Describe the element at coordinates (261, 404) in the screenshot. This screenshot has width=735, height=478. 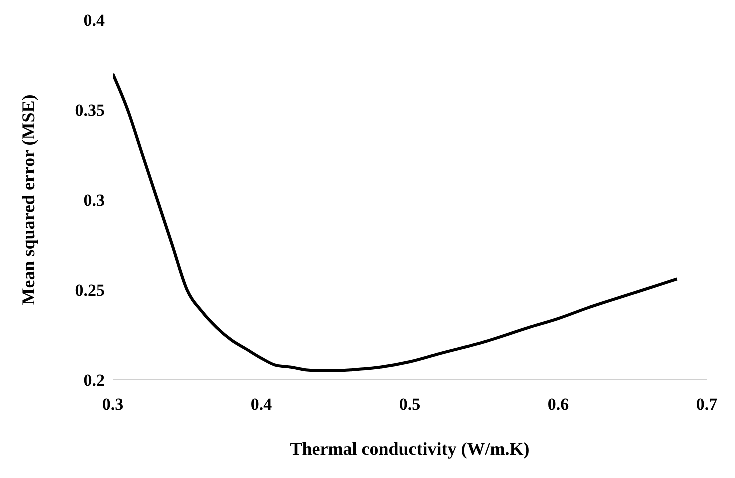
I see `x-tick-label: 0.4` at that location.